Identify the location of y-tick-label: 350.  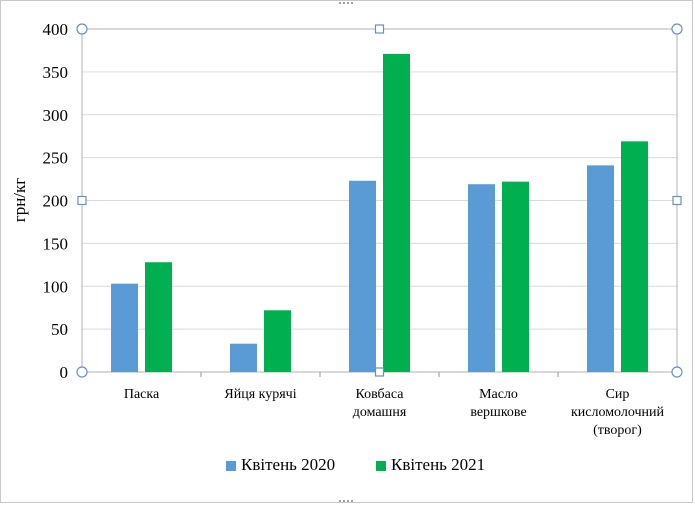
(56, 72).